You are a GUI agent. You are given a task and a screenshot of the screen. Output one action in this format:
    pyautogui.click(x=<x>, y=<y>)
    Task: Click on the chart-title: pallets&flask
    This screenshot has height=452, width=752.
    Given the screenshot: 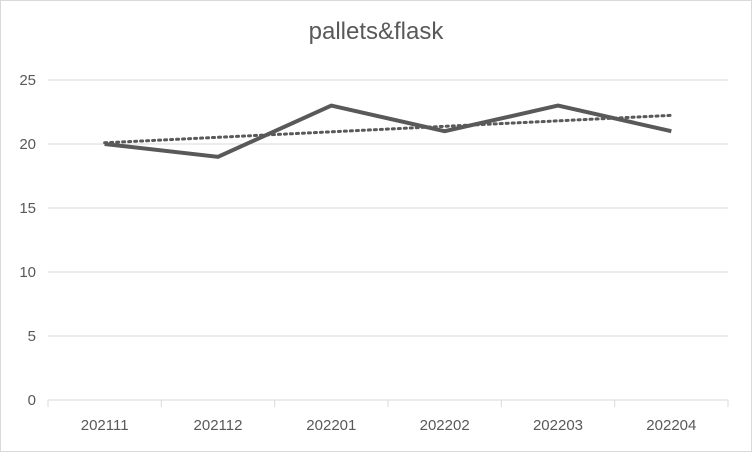 What is the action you would take?
    pyautogui.click(x=376, y=31)
    